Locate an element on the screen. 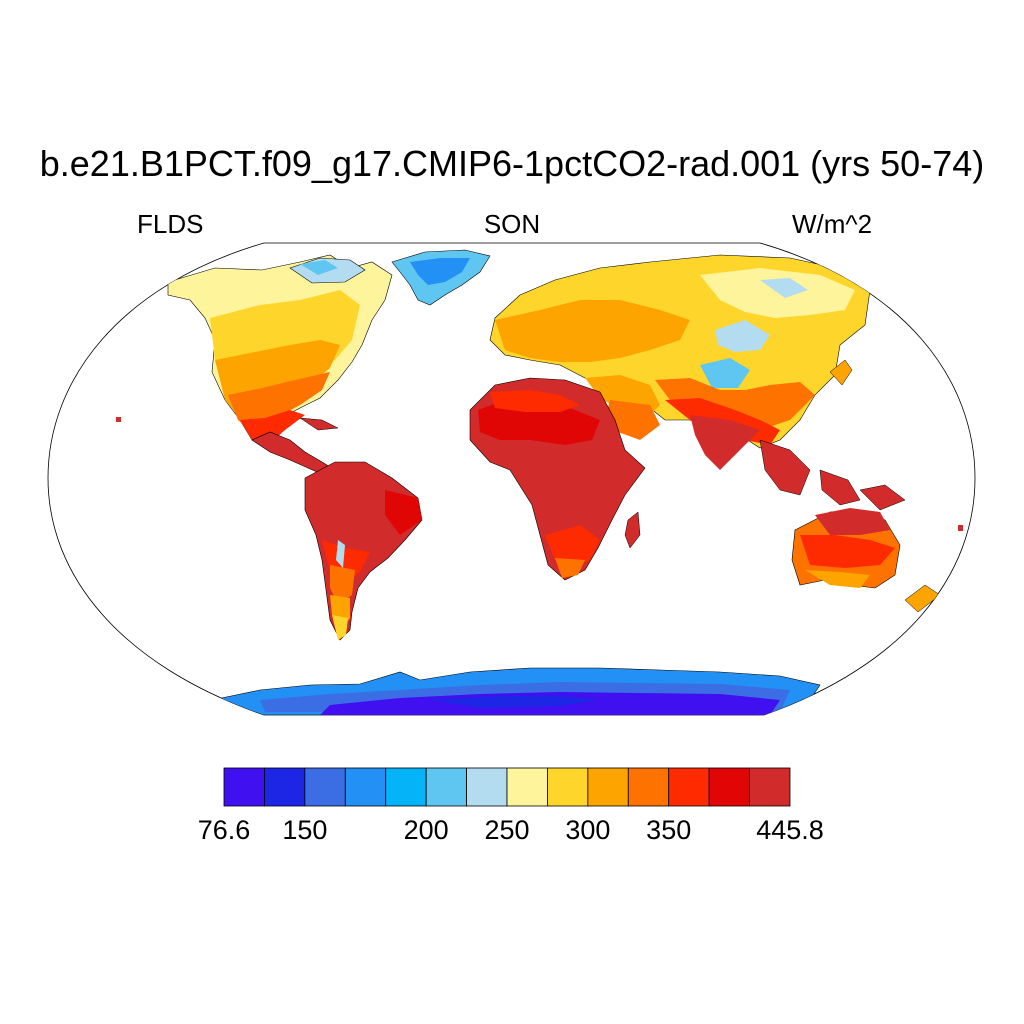  variable-label: FLDS is located at coordinates (170, 224).